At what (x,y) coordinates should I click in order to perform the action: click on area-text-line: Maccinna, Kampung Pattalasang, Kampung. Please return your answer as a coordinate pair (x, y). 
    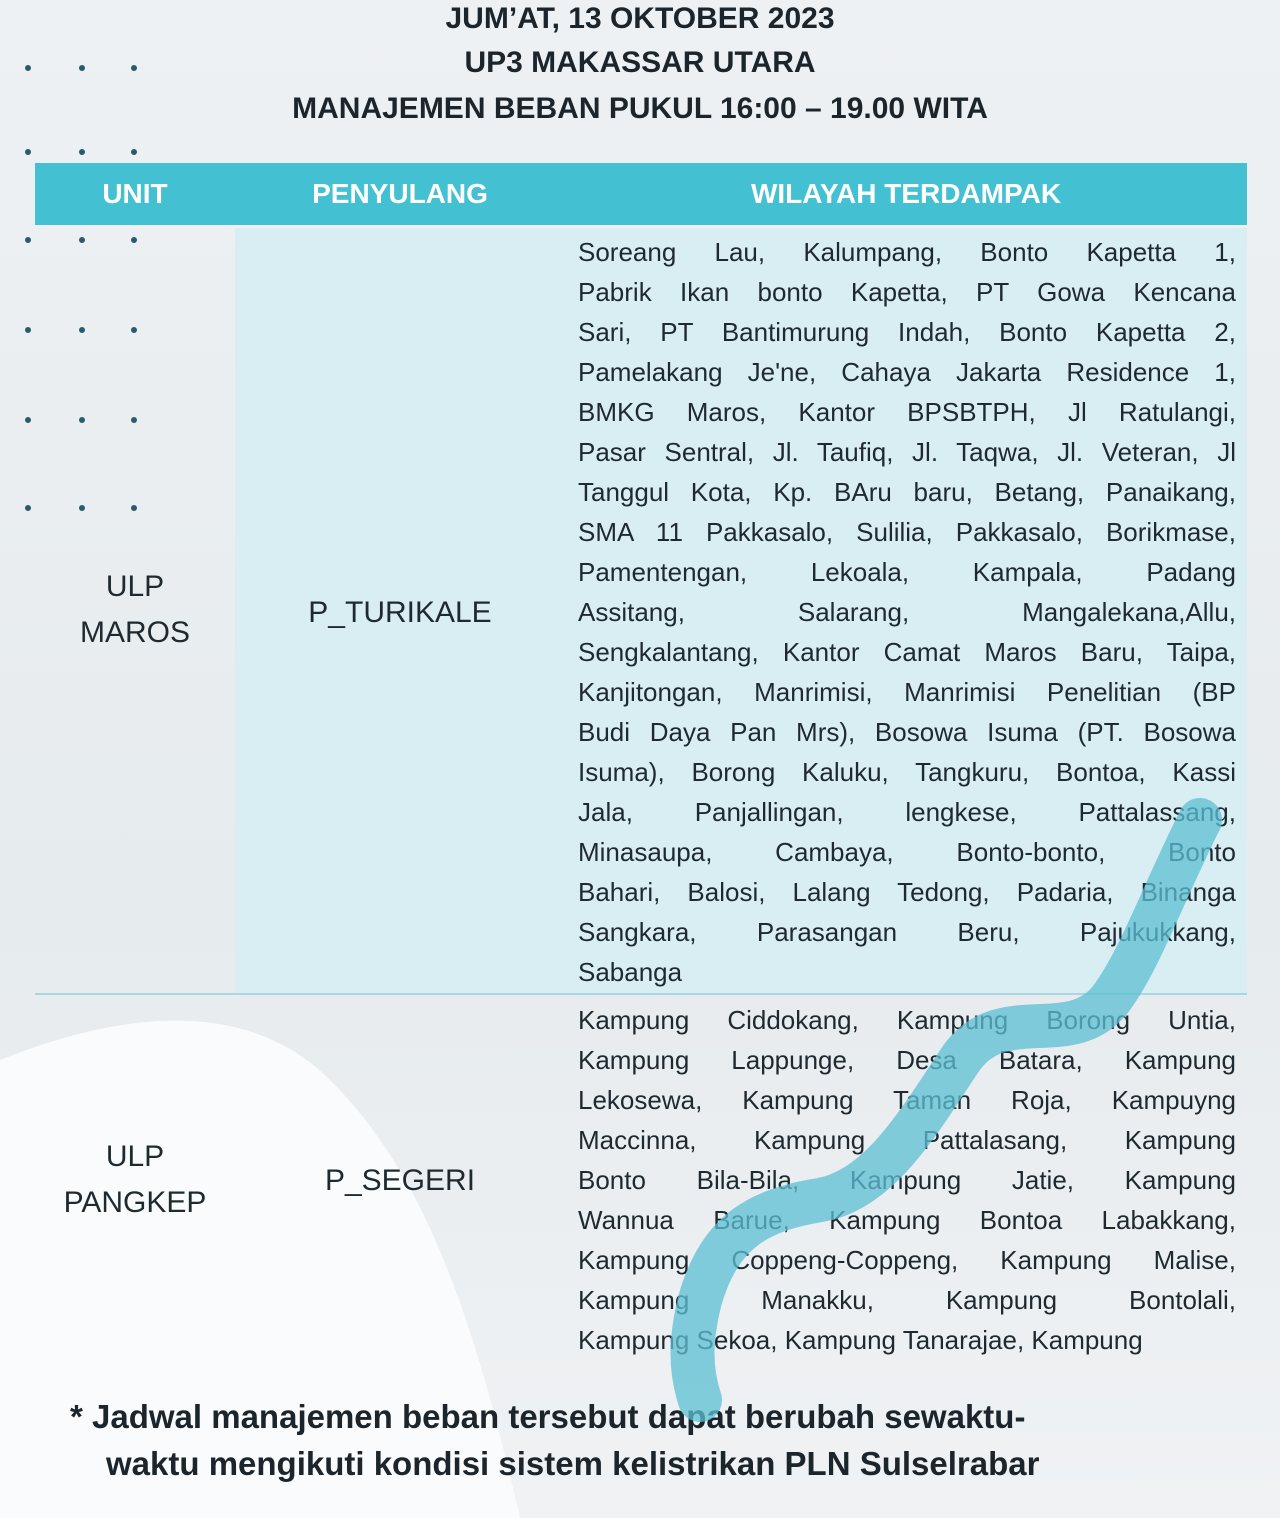
    Looking at the image, I should click on (907, 1140).